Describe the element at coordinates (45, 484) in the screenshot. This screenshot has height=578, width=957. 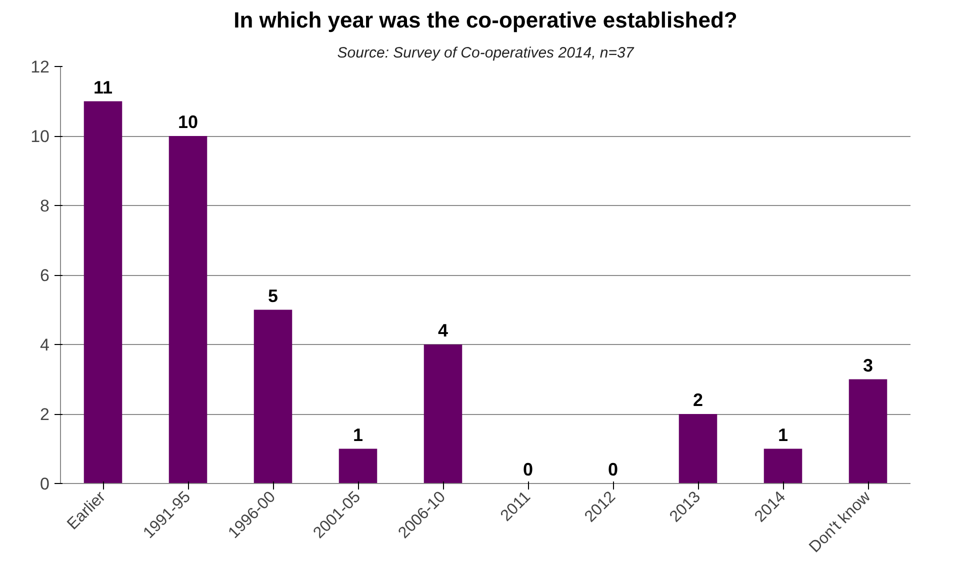
I see `y-tick-label: 0` at that location.